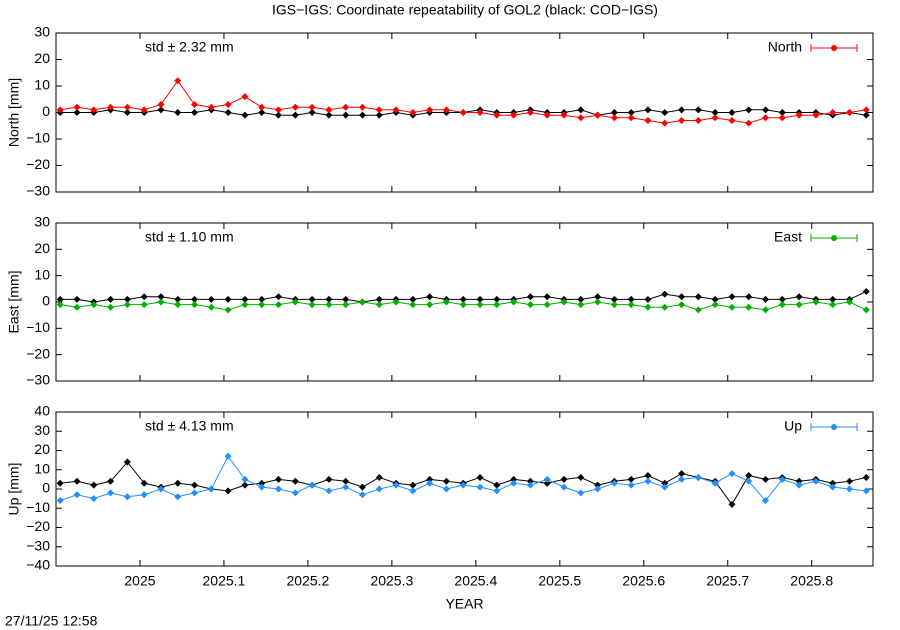  I want to click on y-tick-label: 0, so click(46, 488).